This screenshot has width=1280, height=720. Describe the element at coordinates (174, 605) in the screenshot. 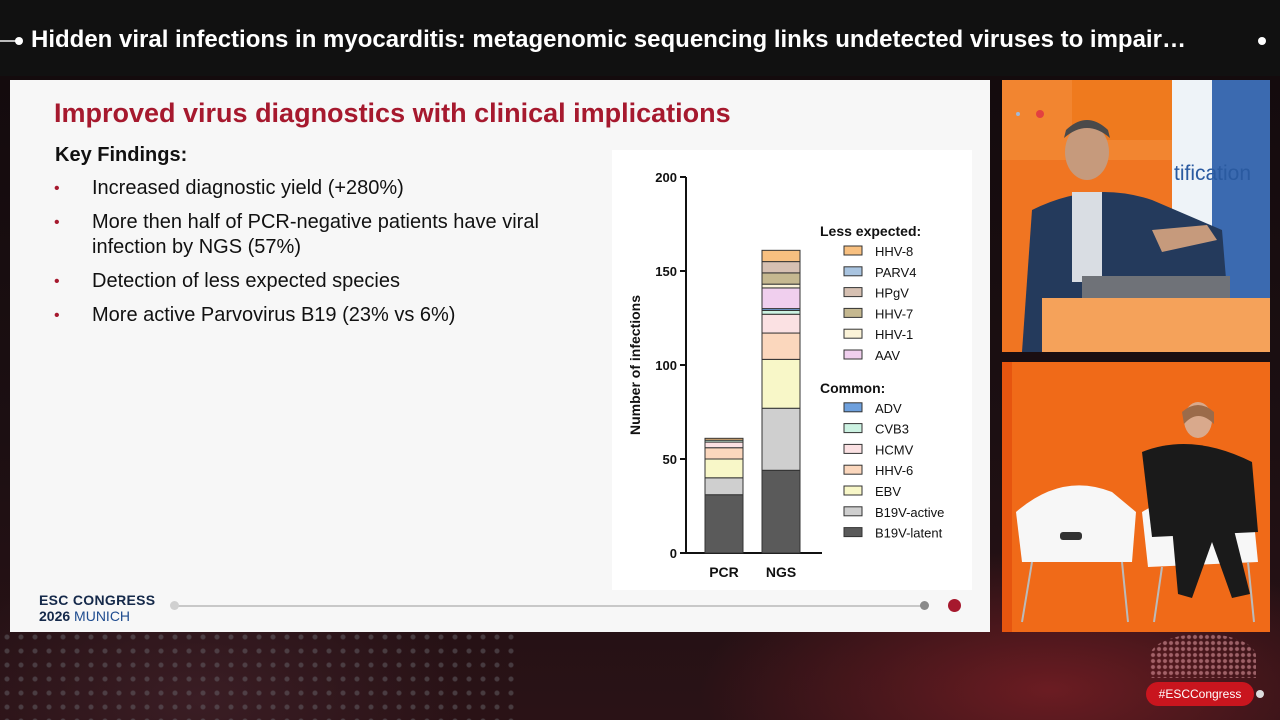

I see `progress-start-dot` at that location.